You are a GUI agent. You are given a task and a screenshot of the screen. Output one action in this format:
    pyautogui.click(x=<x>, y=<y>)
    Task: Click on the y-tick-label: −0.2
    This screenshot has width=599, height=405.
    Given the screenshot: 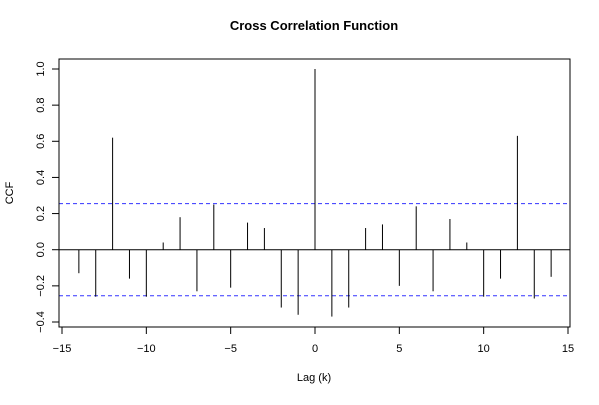 What is the action you would take?
    pyautogui.click(x=41, y=286)
    